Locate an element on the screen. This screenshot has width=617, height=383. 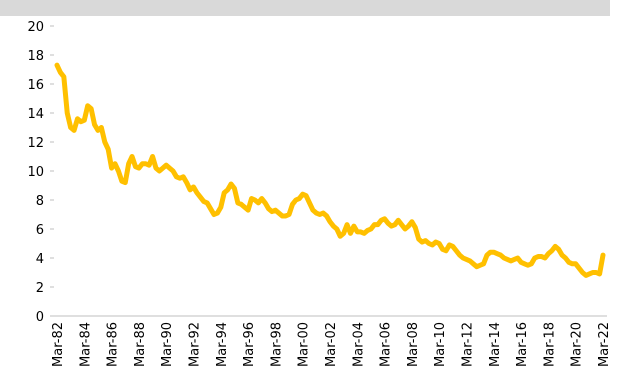
x-tick-label: Mar-08 is located at coordinates (413, 344).